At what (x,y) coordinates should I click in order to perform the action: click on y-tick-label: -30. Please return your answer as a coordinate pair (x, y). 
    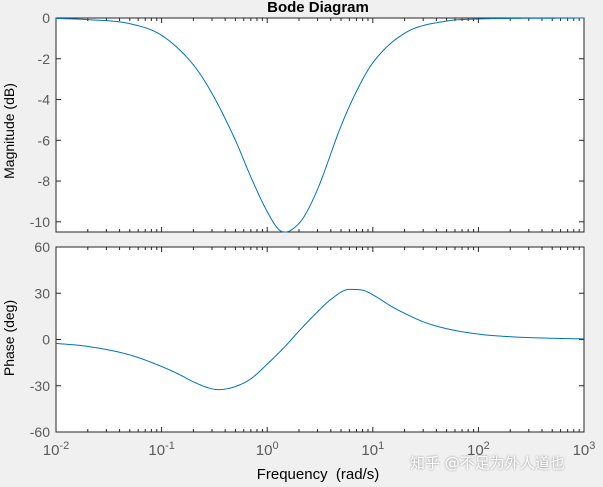
    Looking at the image, I should click on (40, 386).